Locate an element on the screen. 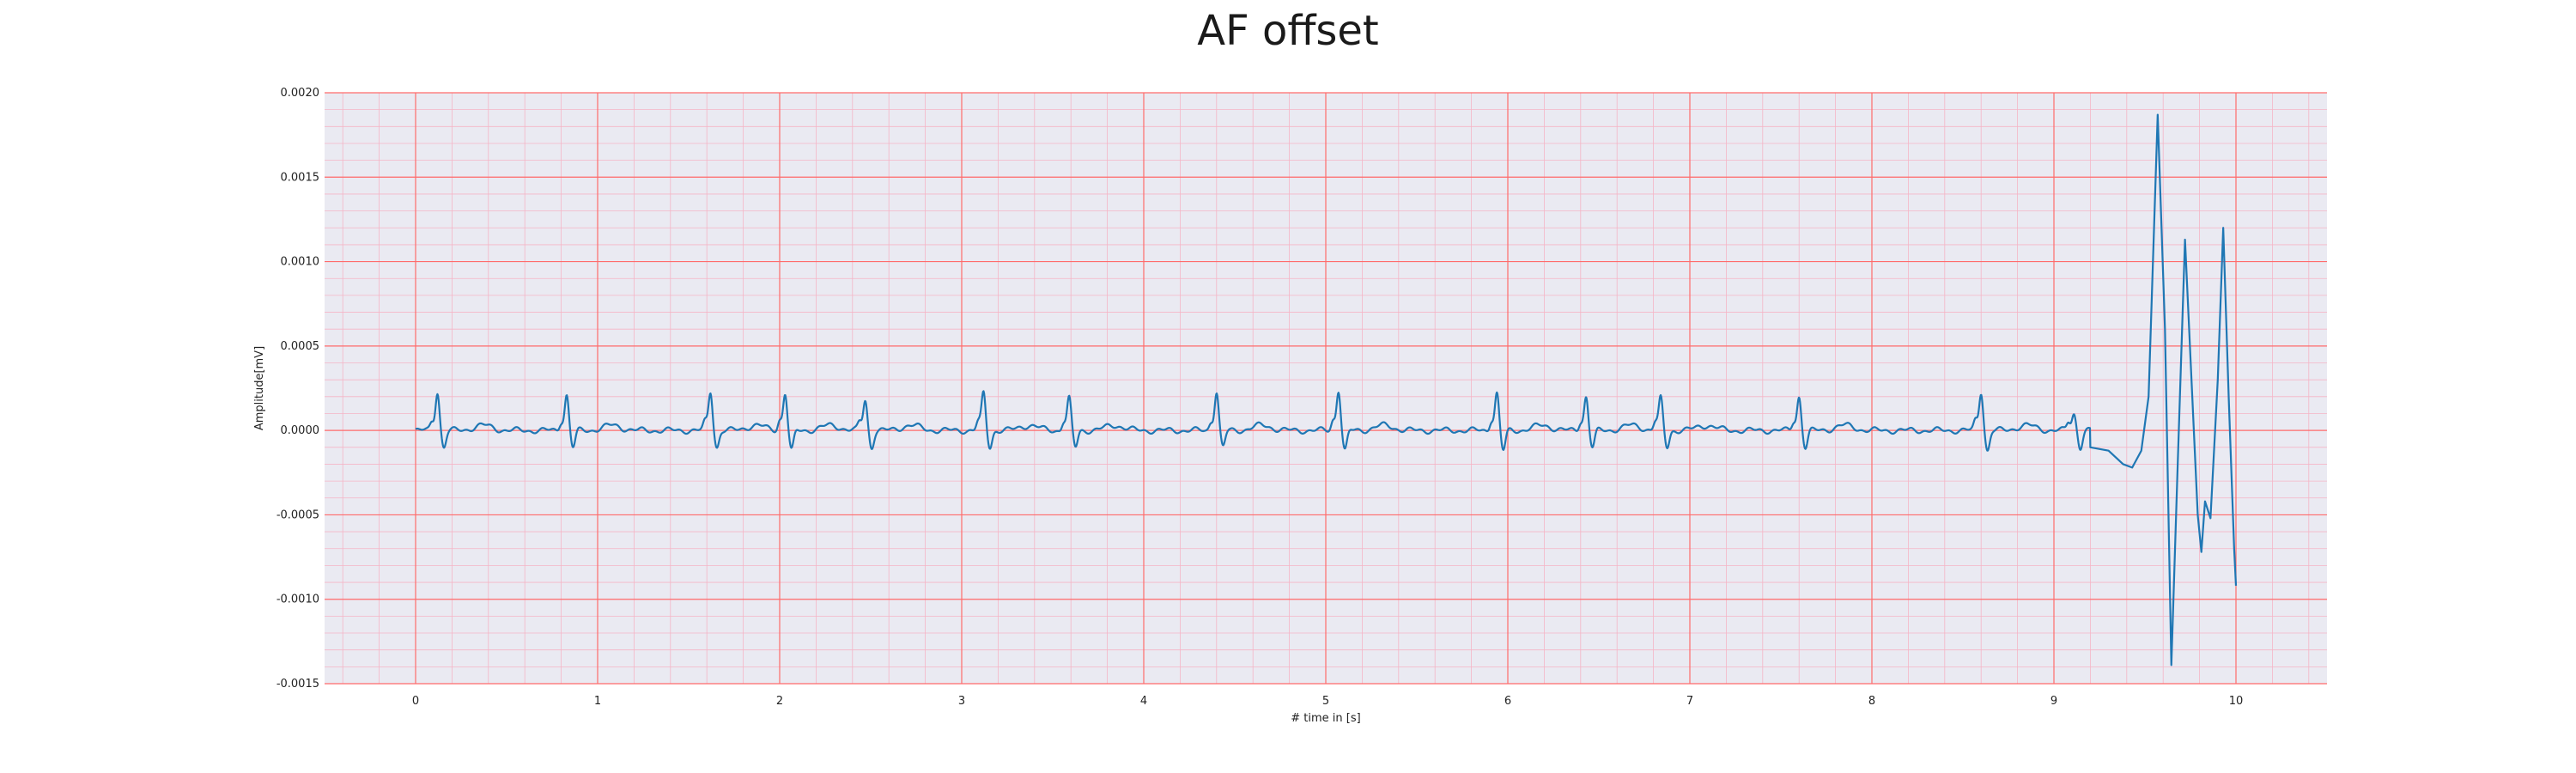 The image size is (2576, 773). x-tick-label: 0 is located at coordinates (415, 701).